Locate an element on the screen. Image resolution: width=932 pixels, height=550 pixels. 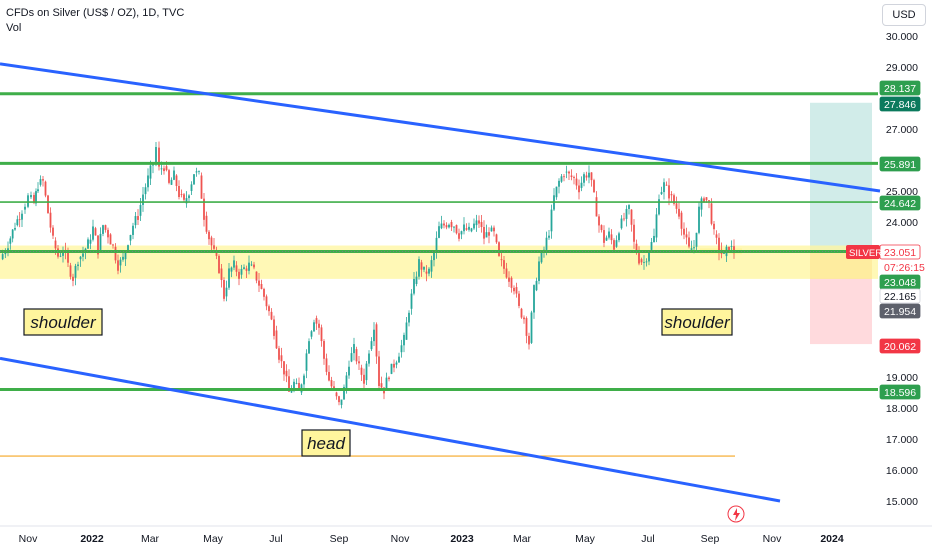
price-tag: 18.596 is located at coordinates (900, 392).